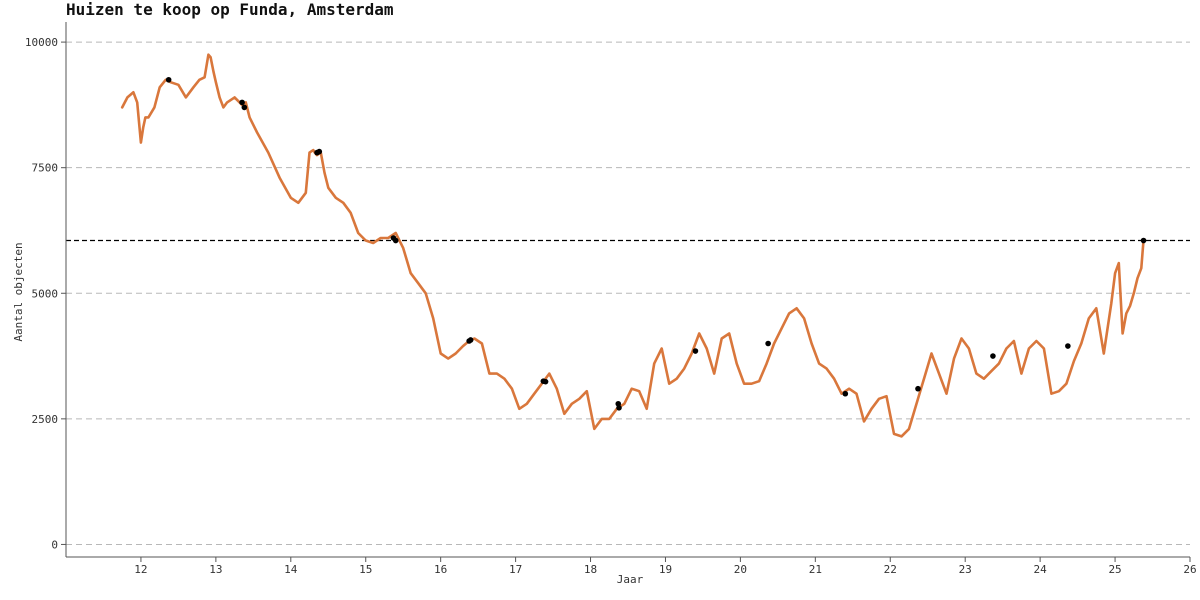 The height and width of the screenshot is (600, 1200). Describe the element at coordinates (54, 544) in the screenshot. I see `y-tick-label: 0` at that location.